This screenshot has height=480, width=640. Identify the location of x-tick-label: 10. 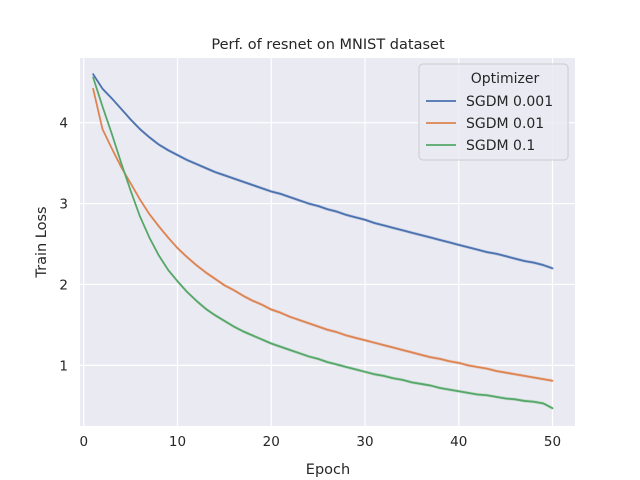
(177, 442).